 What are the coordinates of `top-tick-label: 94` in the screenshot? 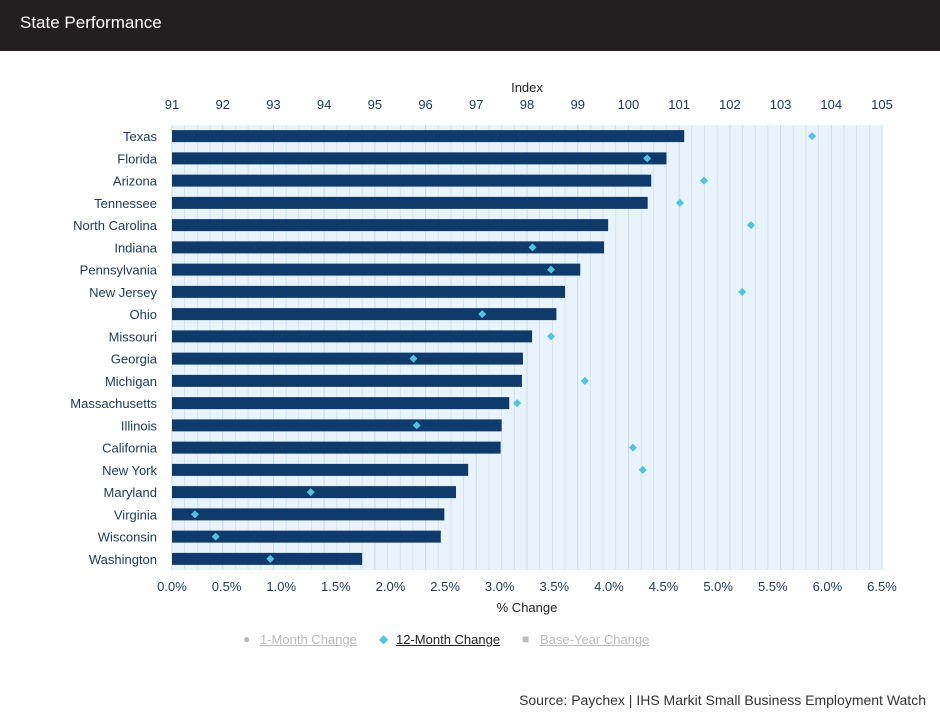 It's located at (324, 104).